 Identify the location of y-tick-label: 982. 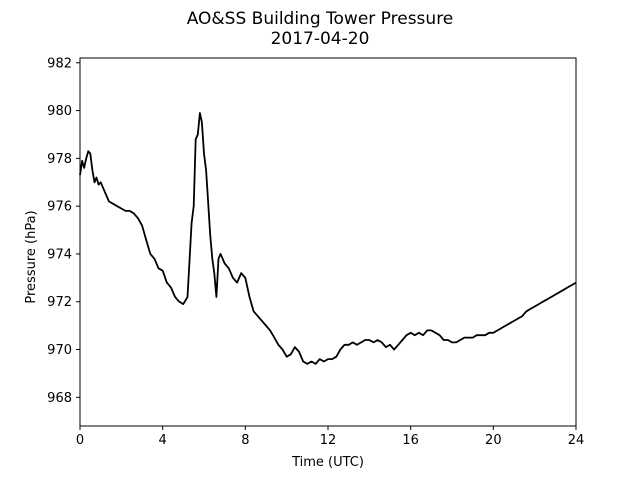
(59, 63).